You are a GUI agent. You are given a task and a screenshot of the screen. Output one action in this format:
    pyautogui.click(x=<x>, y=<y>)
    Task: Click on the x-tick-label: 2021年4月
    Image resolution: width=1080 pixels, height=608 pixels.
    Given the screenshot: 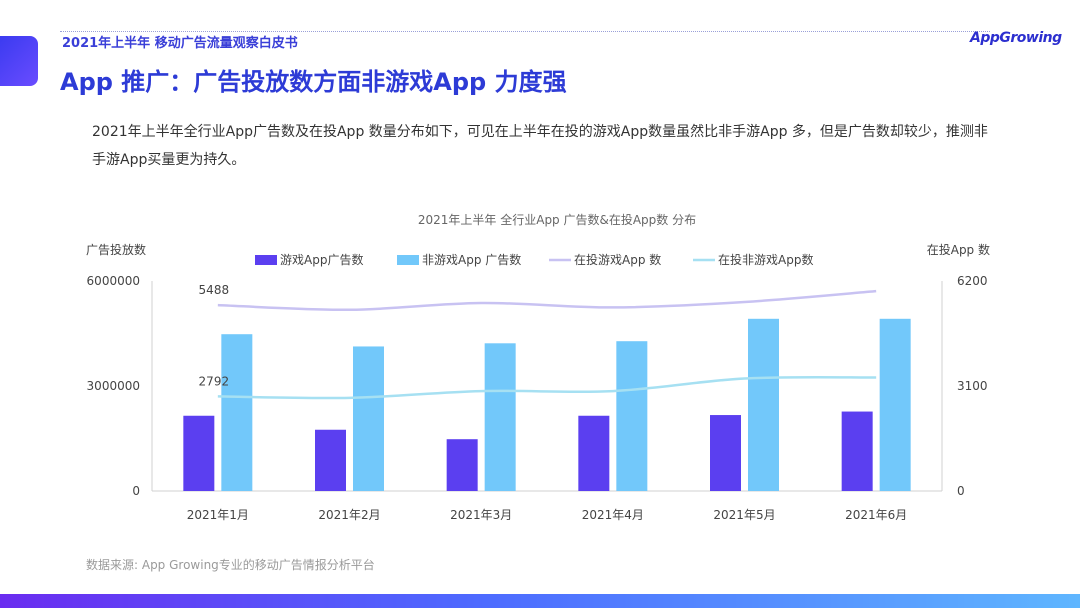 What is the action you would take?
    pyautogui.click(x=613, y=515)
    